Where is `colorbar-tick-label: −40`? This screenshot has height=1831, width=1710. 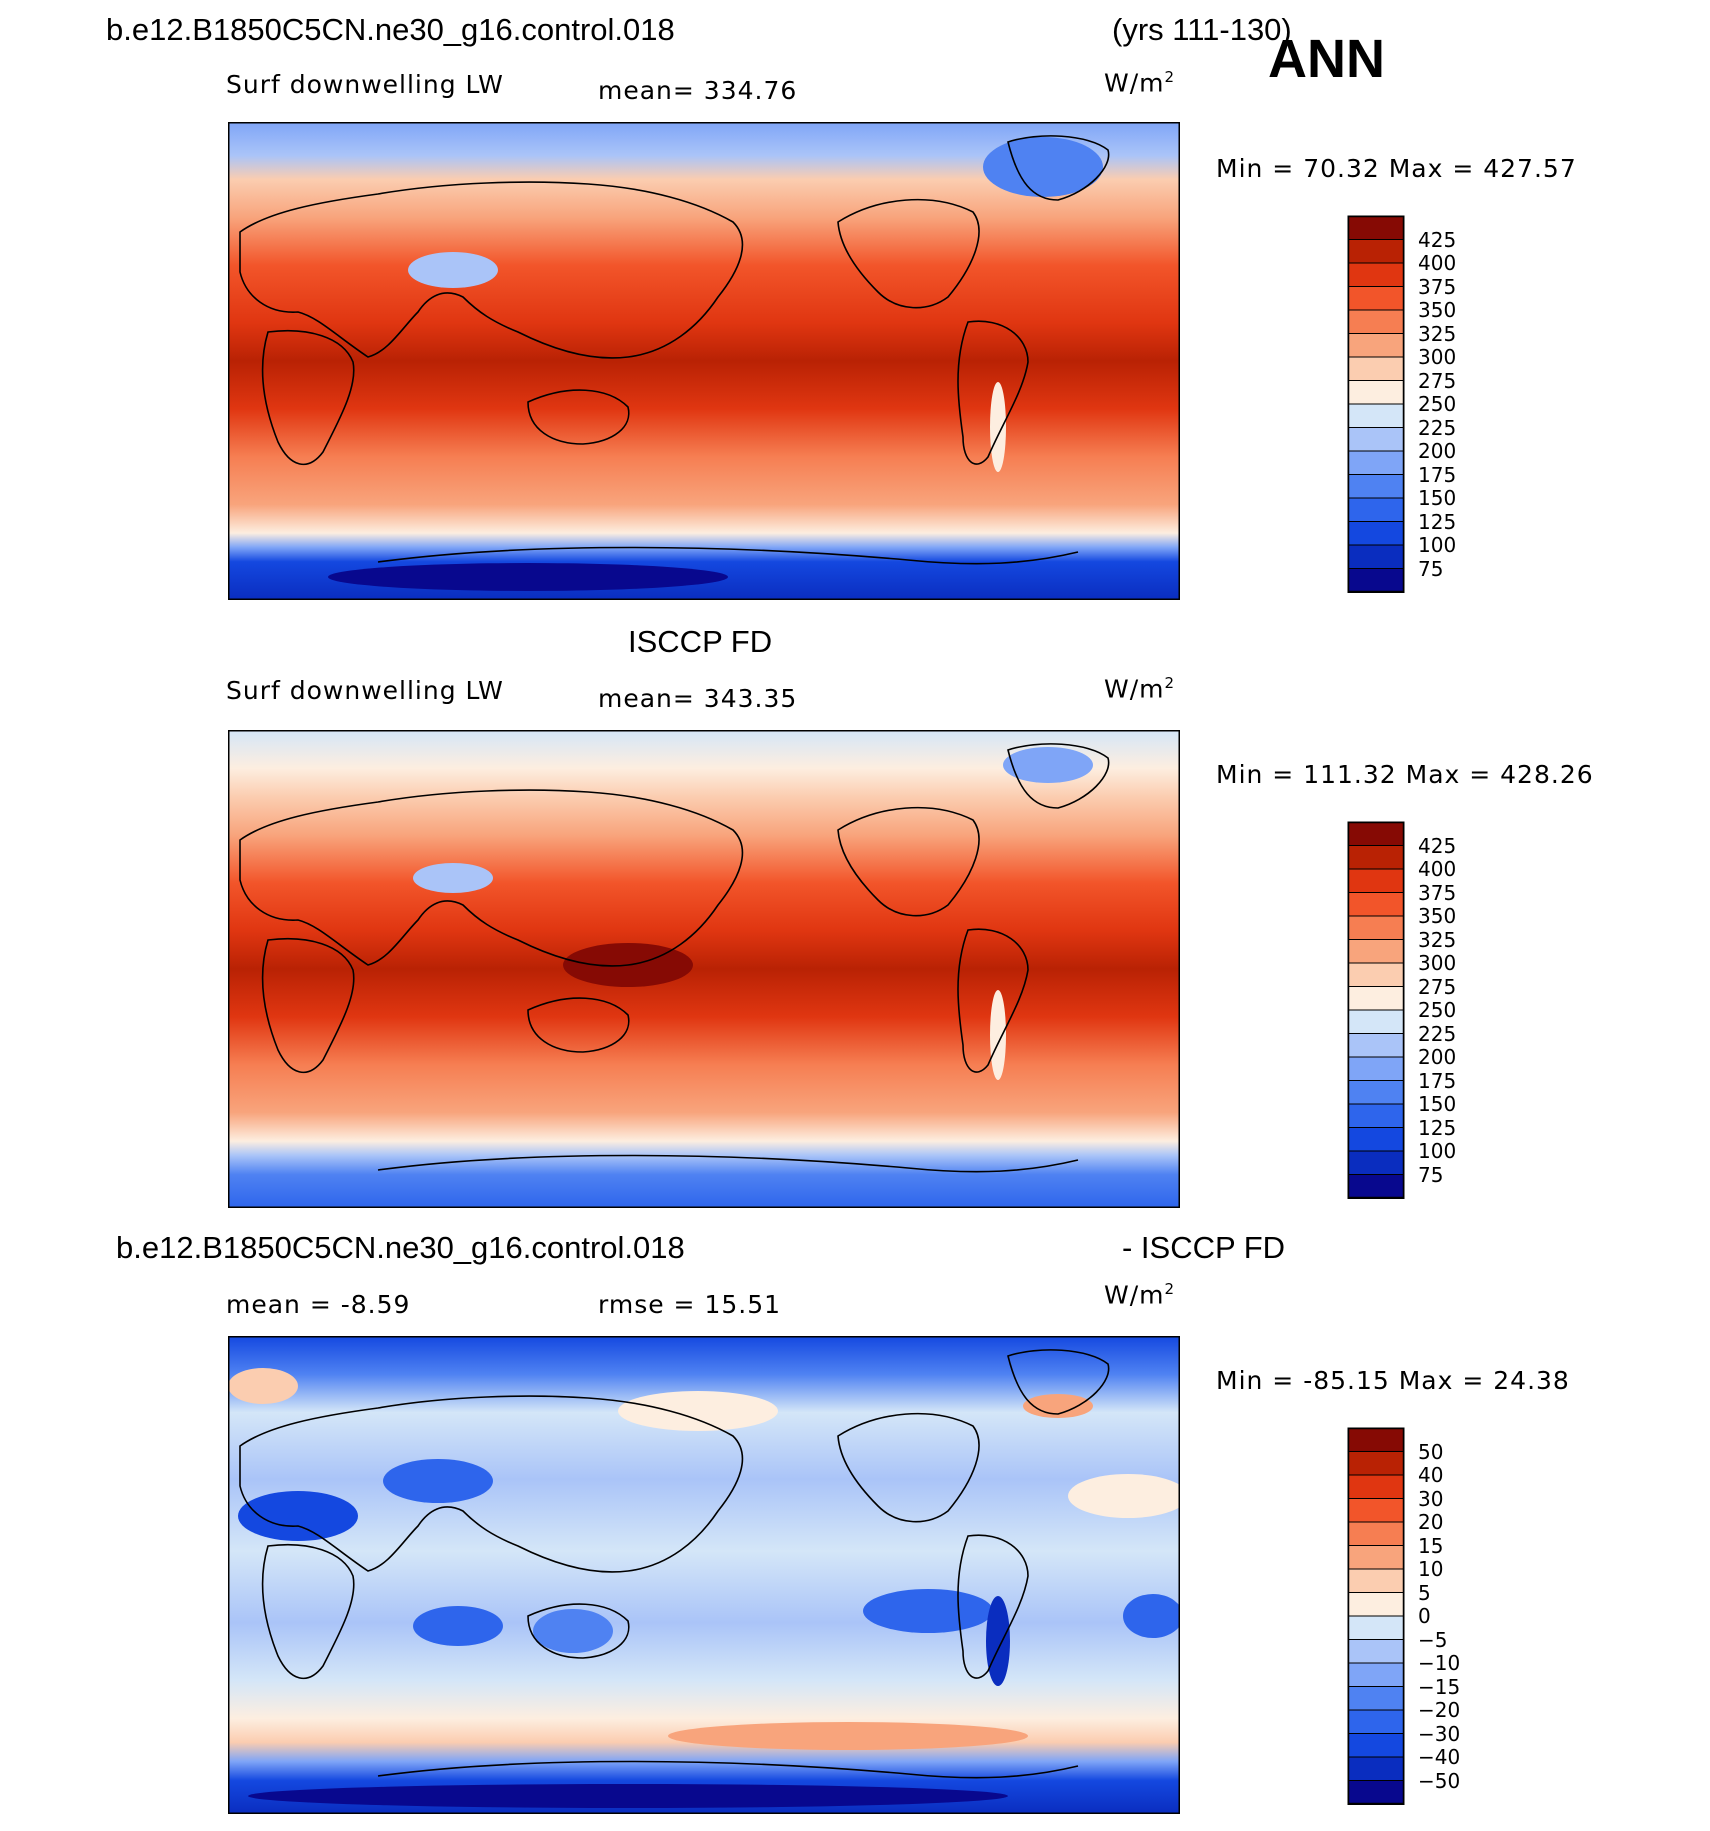
colorbar-tick-label: −40 is located at coordinates (1439, 1757).